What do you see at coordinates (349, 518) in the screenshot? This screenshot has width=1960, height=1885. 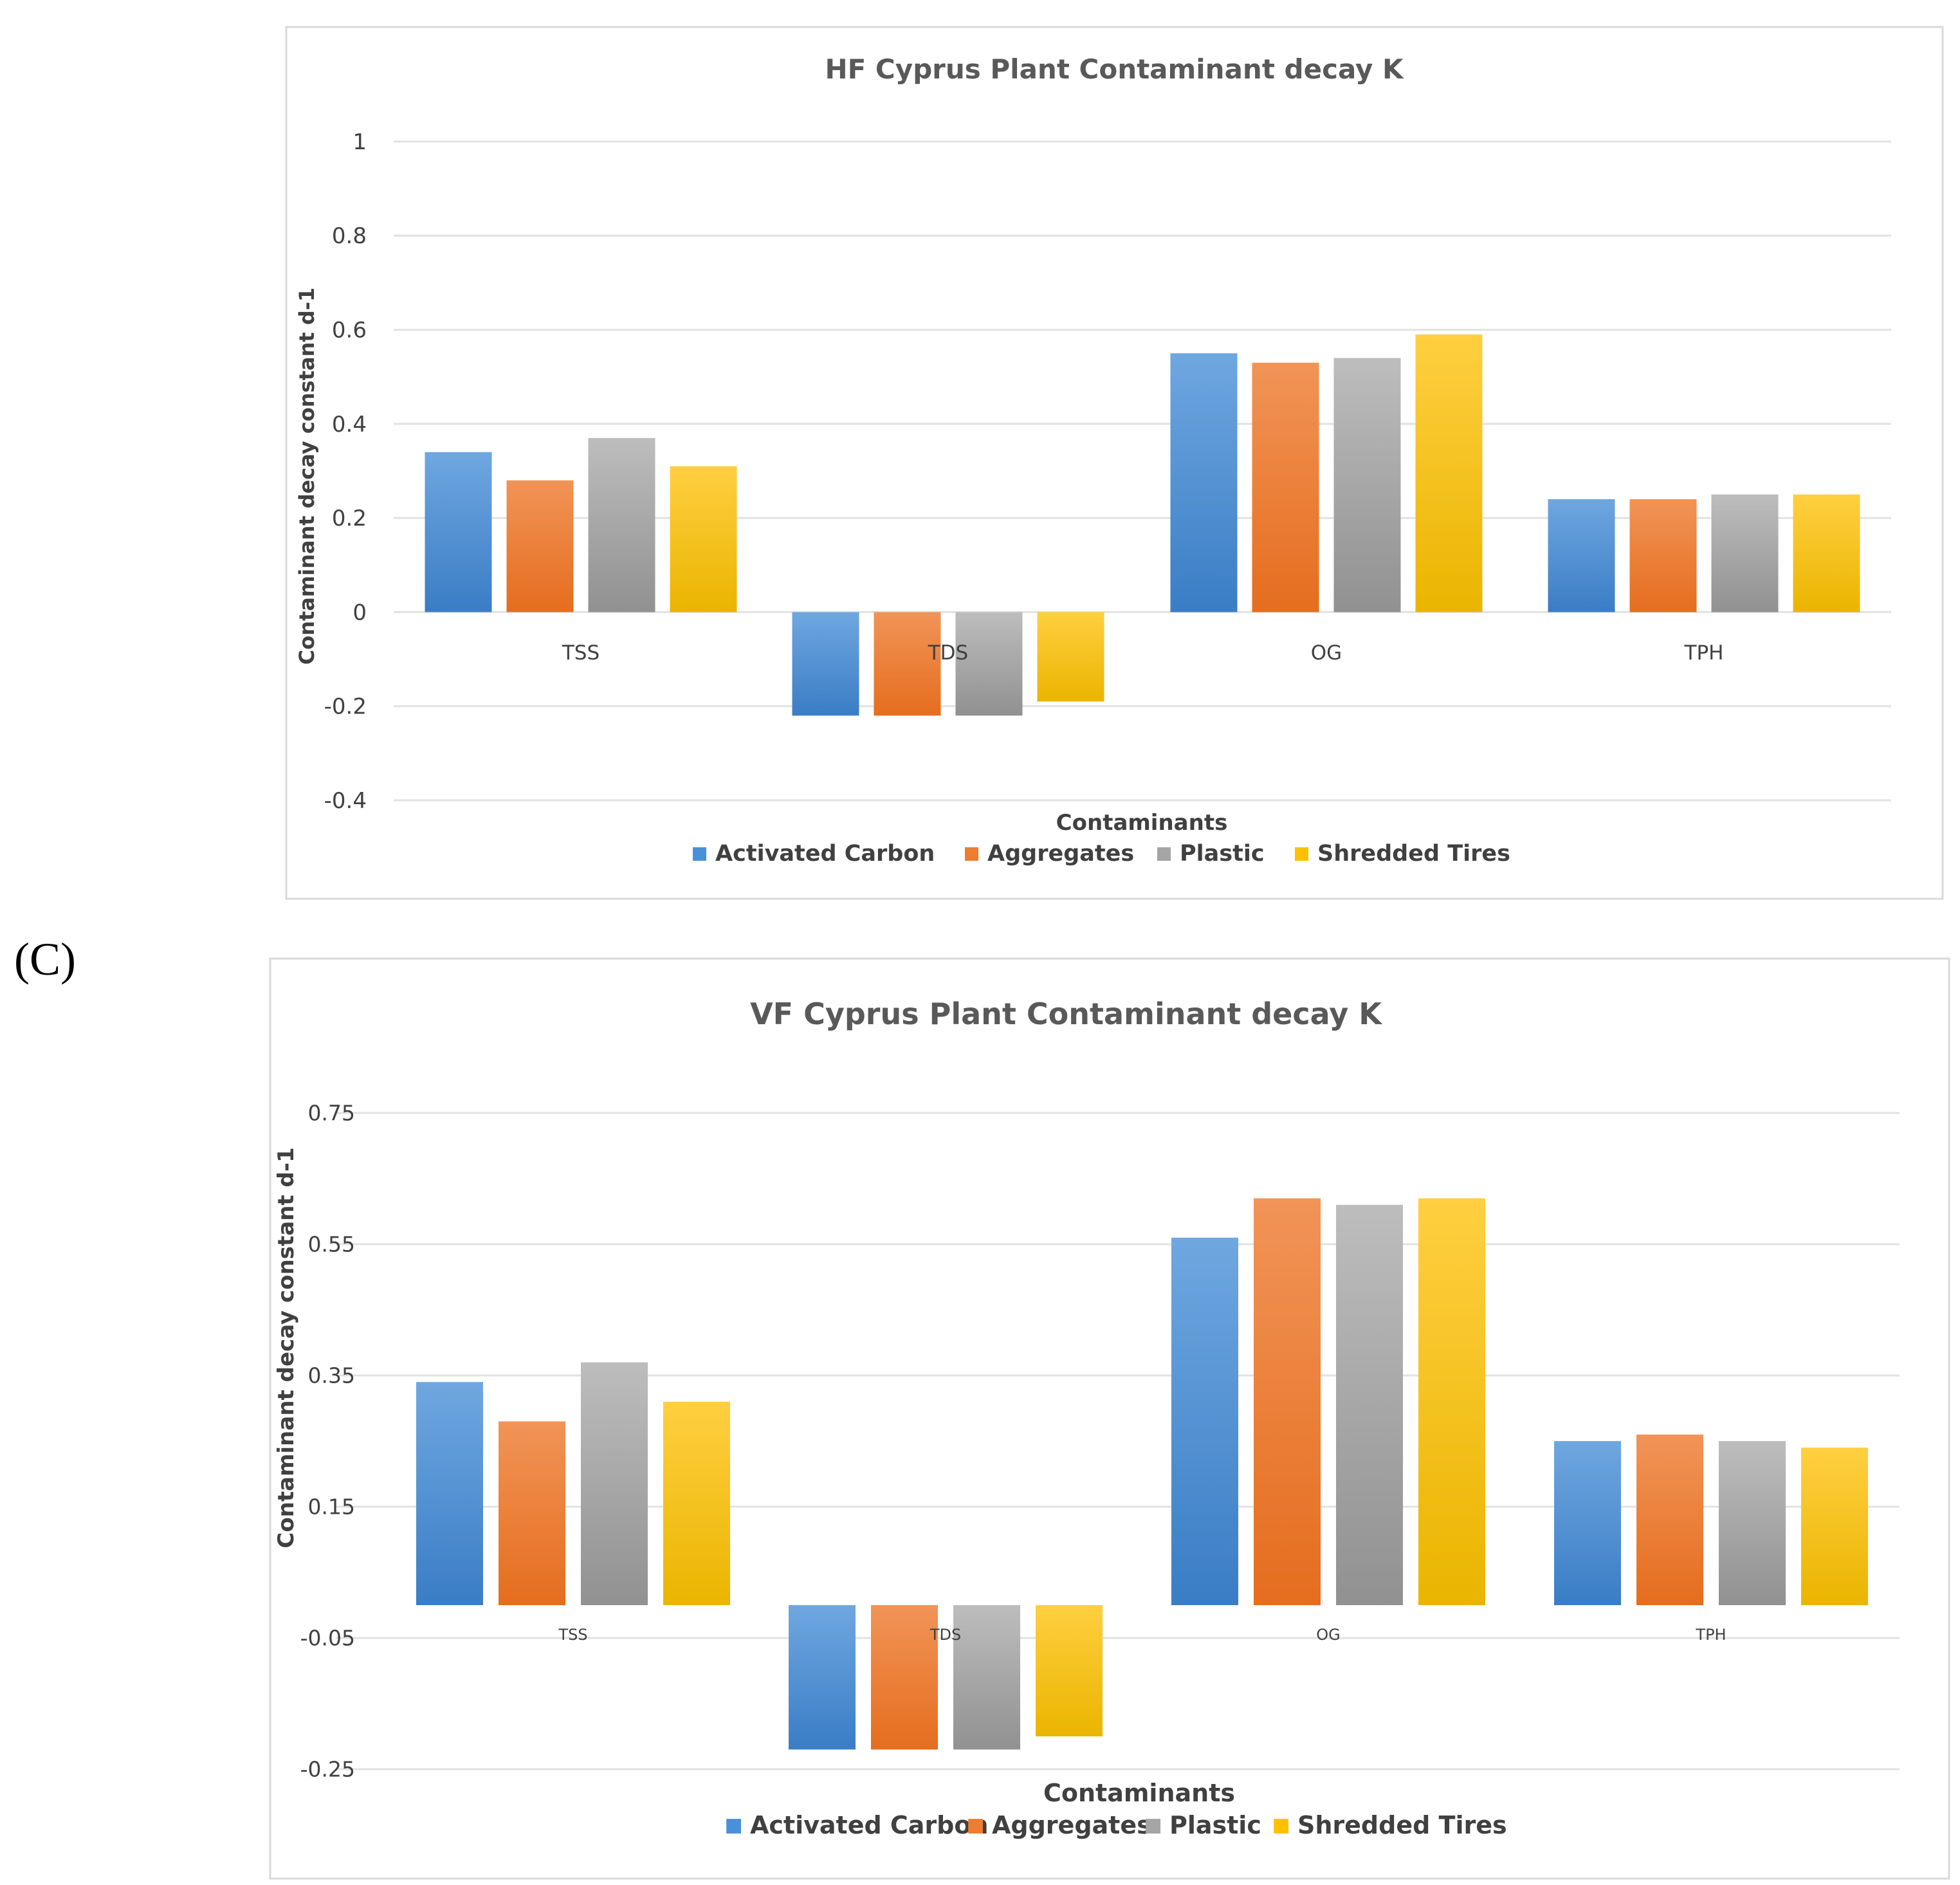 I see `y-tick-label: 0.2` at bounding box center [349, 518].